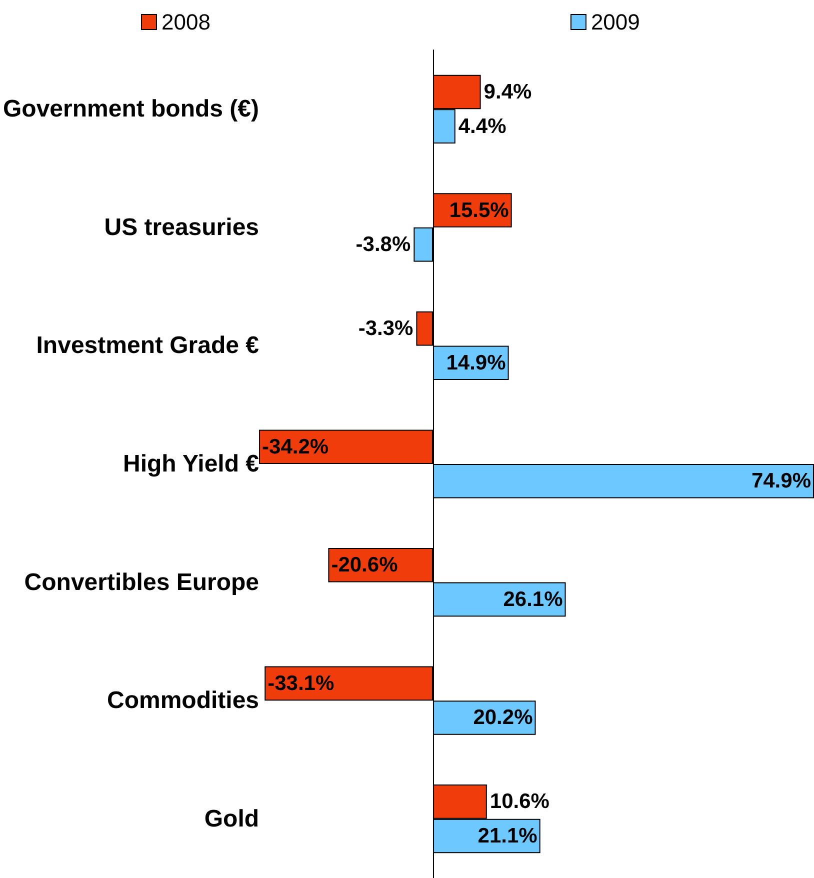 The height and width of the screenshot is (878, 814). Describe the element at coordinates (386, 328) in the screenshot. I see `data-label: -3.3%` at that location.